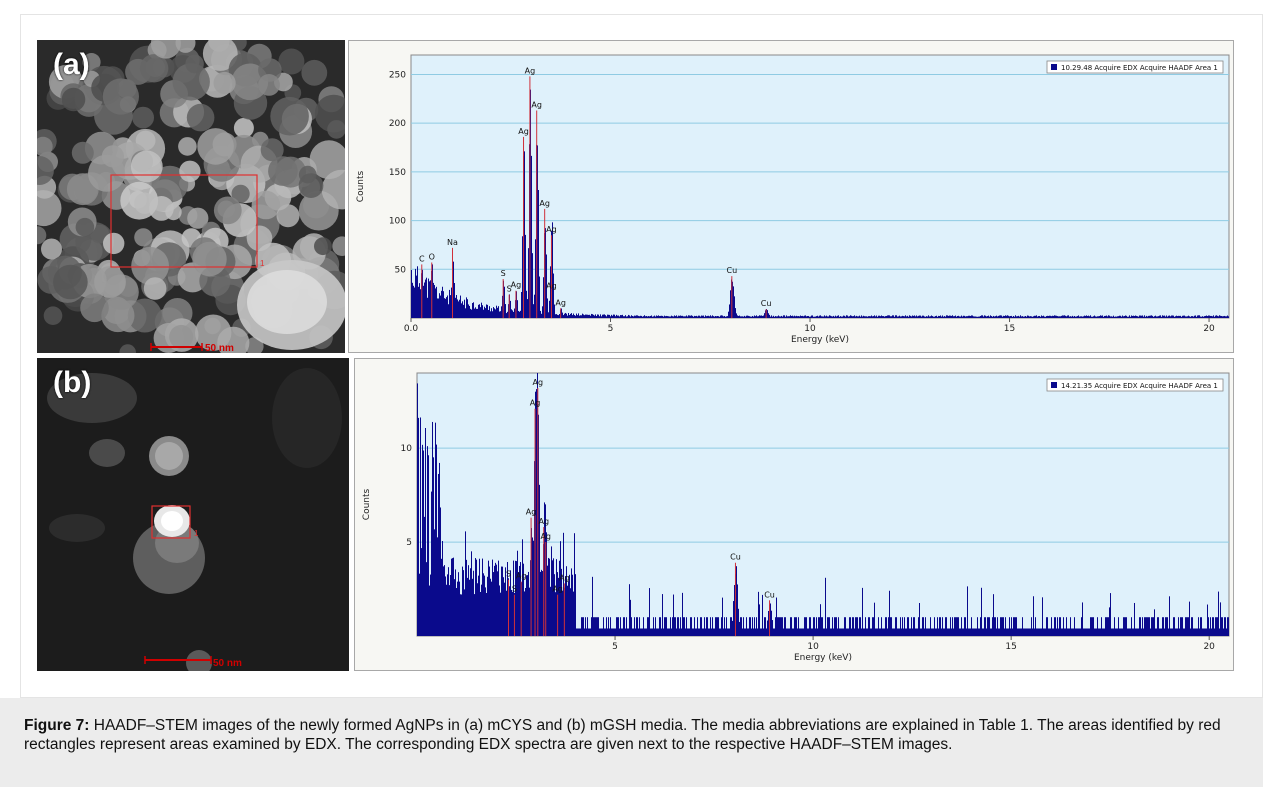 The width and height of the screenshot is (1263, 787). I want to click on stem-micrograph-a: 1 50 nm, so click(191, 196).